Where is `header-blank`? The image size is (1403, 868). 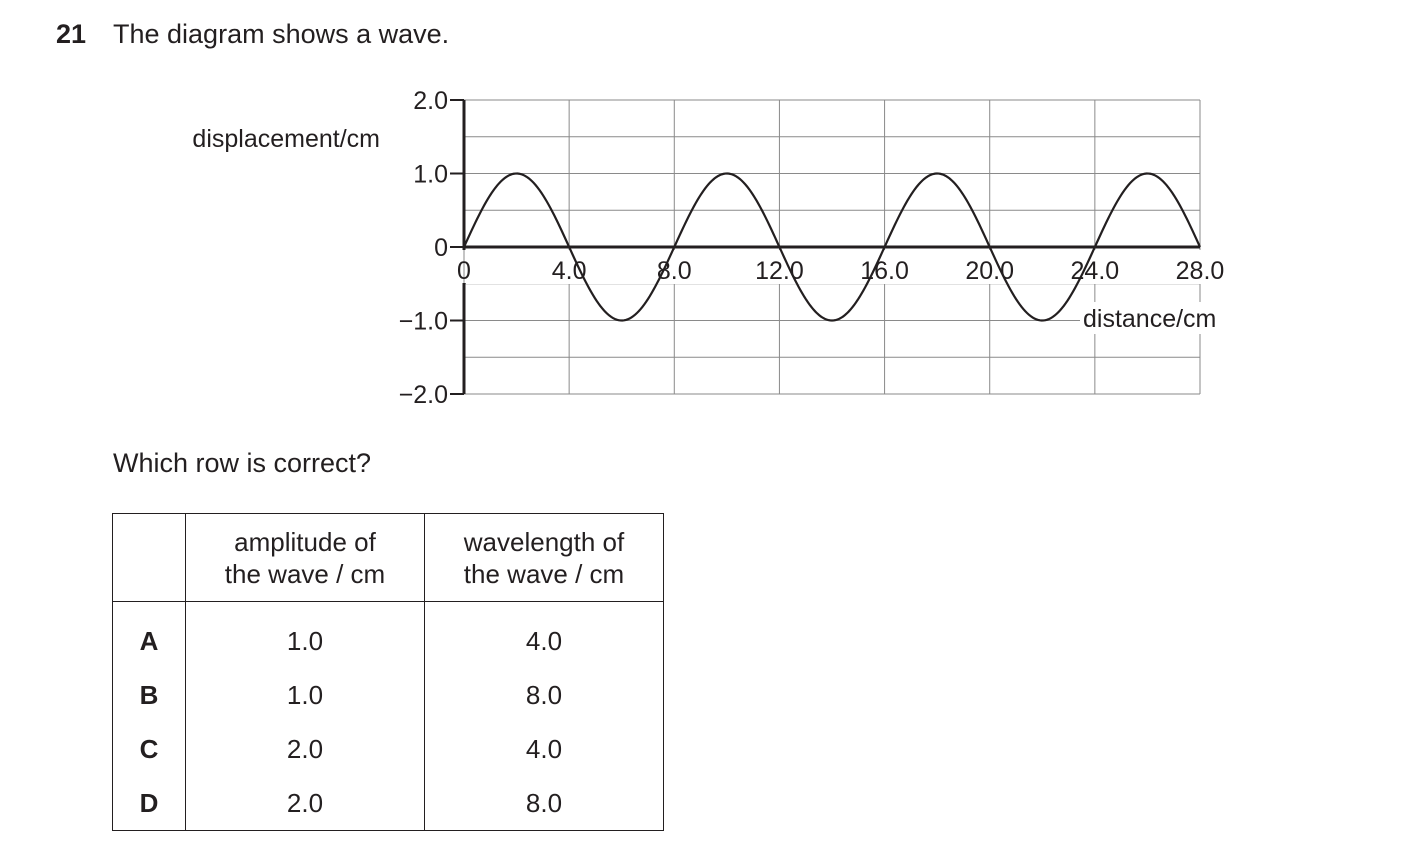
header-blank is located at coordinates (149, 557).